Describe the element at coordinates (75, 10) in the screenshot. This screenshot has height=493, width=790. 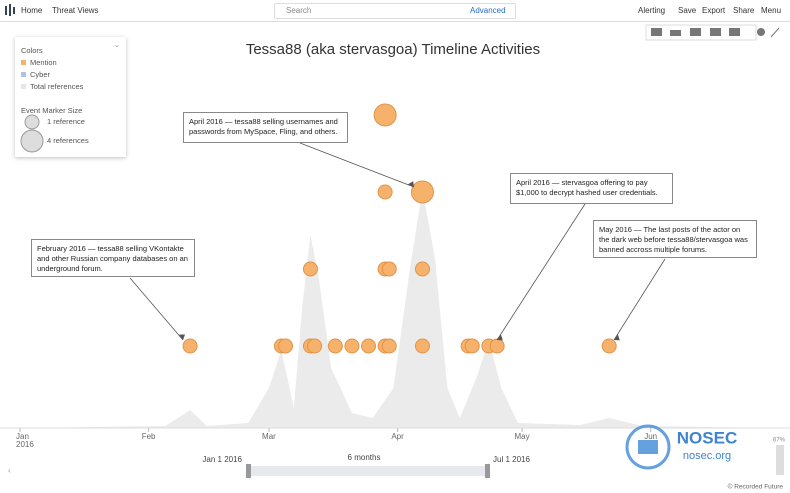
I see `nav-link: Threat Views` at that location.